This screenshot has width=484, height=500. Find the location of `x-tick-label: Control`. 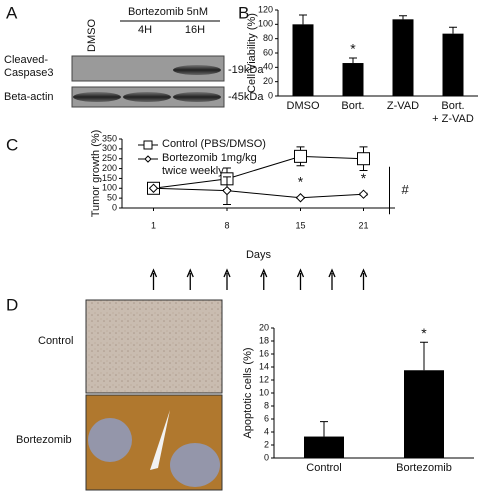

x-tick-label: Control is located at coordinates (324, 468).